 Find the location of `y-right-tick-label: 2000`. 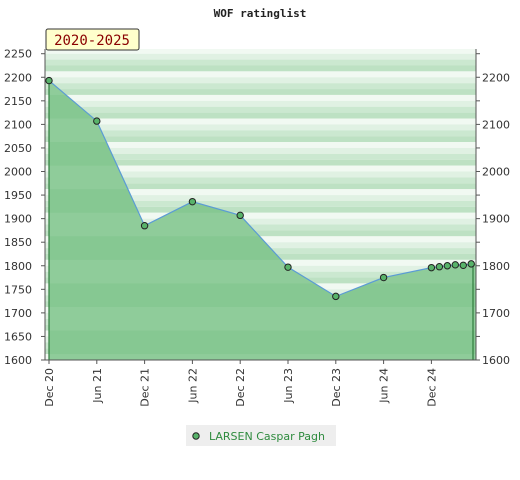

y-right-tick-label: 2000 is located at coordinates (496, 172).